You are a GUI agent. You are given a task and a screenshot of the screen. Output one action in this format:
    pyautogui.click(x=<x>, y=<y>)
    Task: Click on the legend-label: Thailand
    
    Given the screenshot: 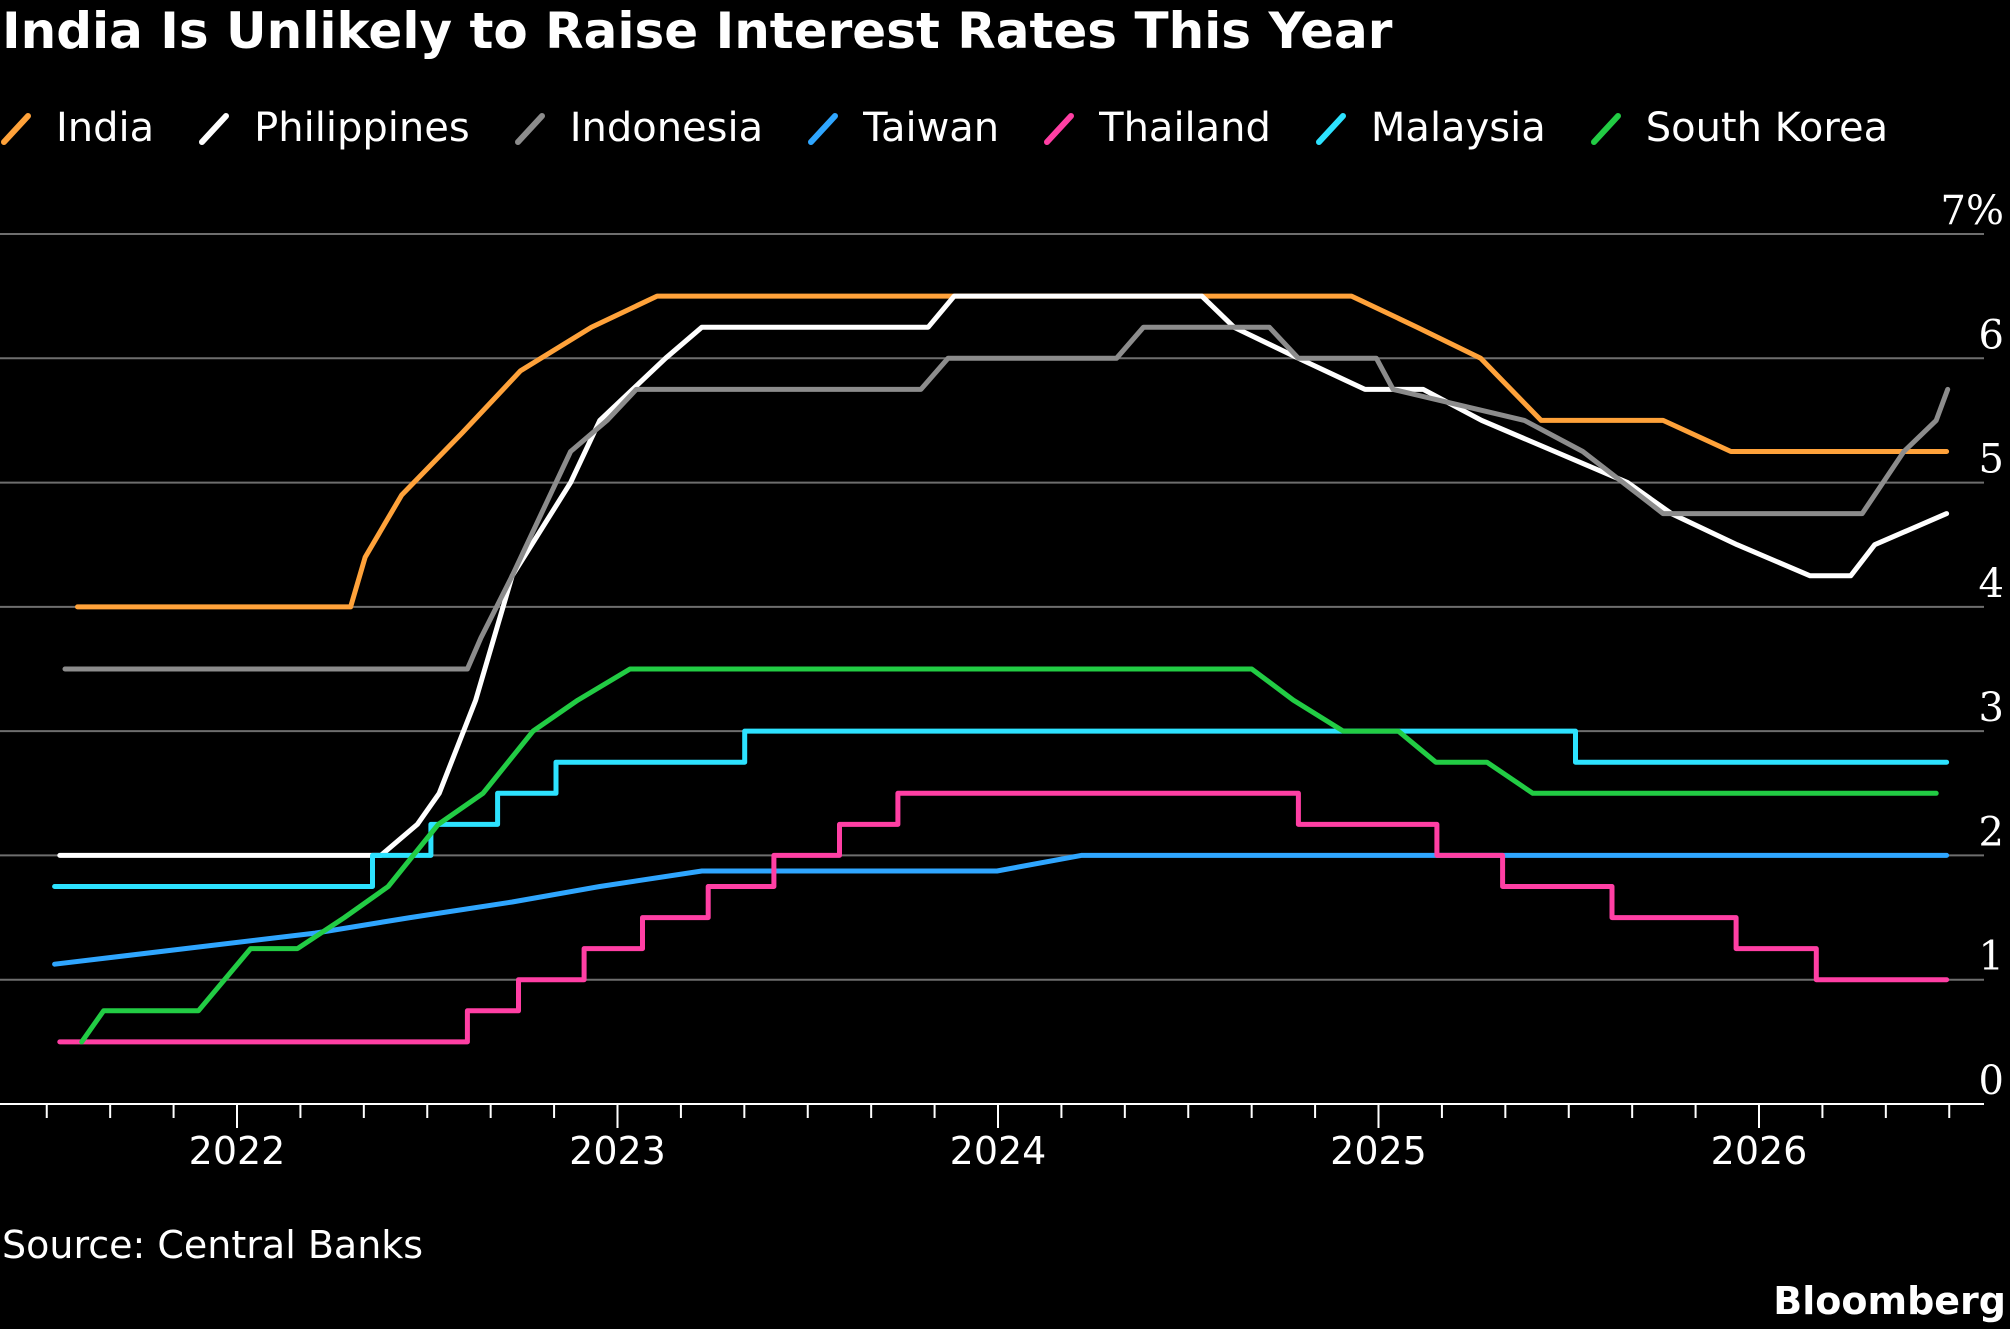 What is the action you would take?
    pyautogui.click(x=1185, y=128)
    